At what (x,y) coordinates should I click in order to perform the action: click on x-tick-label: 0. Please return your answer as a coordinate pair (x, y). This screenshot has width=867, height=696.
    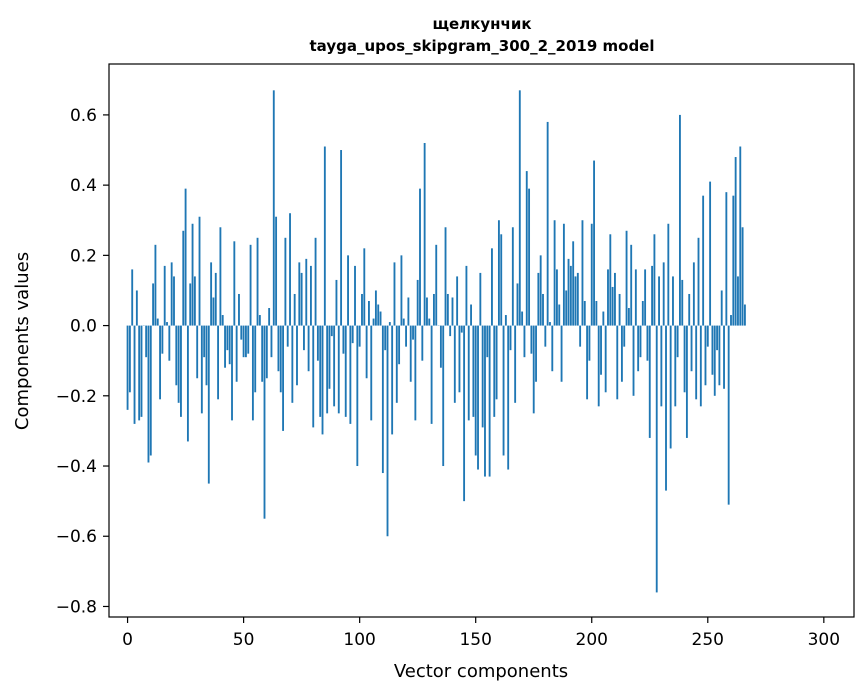
    Looking at the image, I should click on (127, 640).